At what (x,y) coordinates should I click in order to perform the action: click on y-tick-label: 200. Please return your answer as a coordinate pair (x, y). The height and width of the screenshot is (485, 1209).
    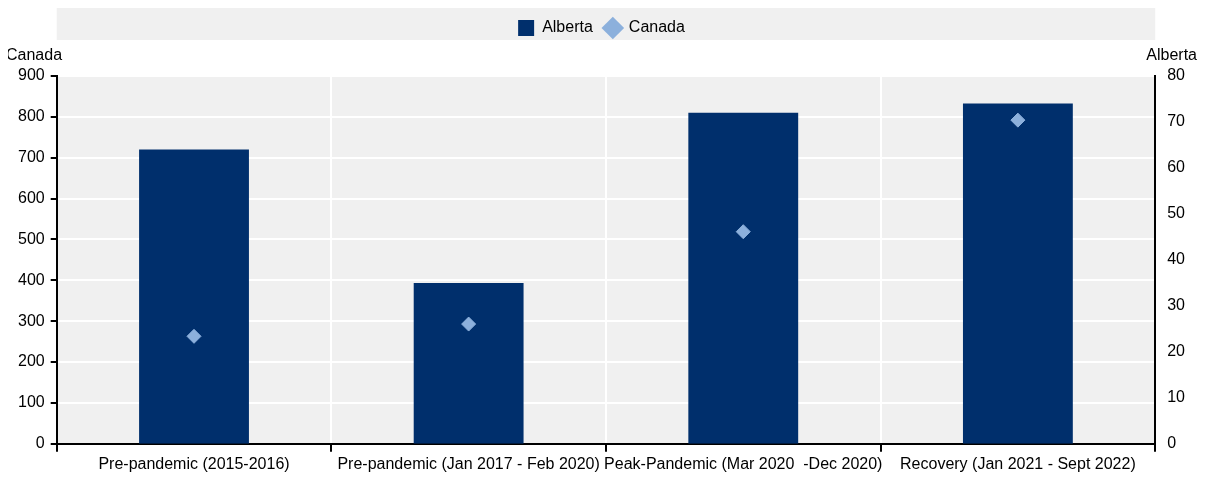
    Looking at the image, I should click on (31, 361).